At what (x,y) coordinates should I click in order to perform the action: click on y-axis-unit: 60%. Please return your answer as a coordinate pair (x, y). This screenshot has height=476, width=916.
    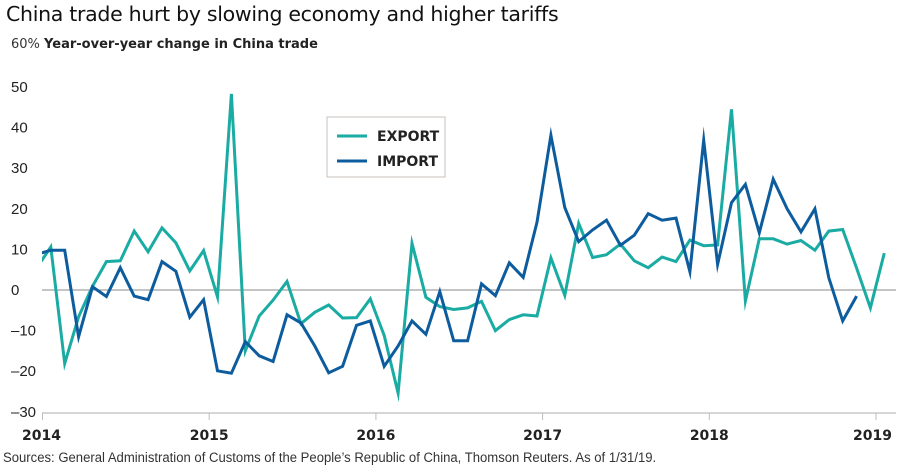
    Looking at the image, I should click on (25, 44).